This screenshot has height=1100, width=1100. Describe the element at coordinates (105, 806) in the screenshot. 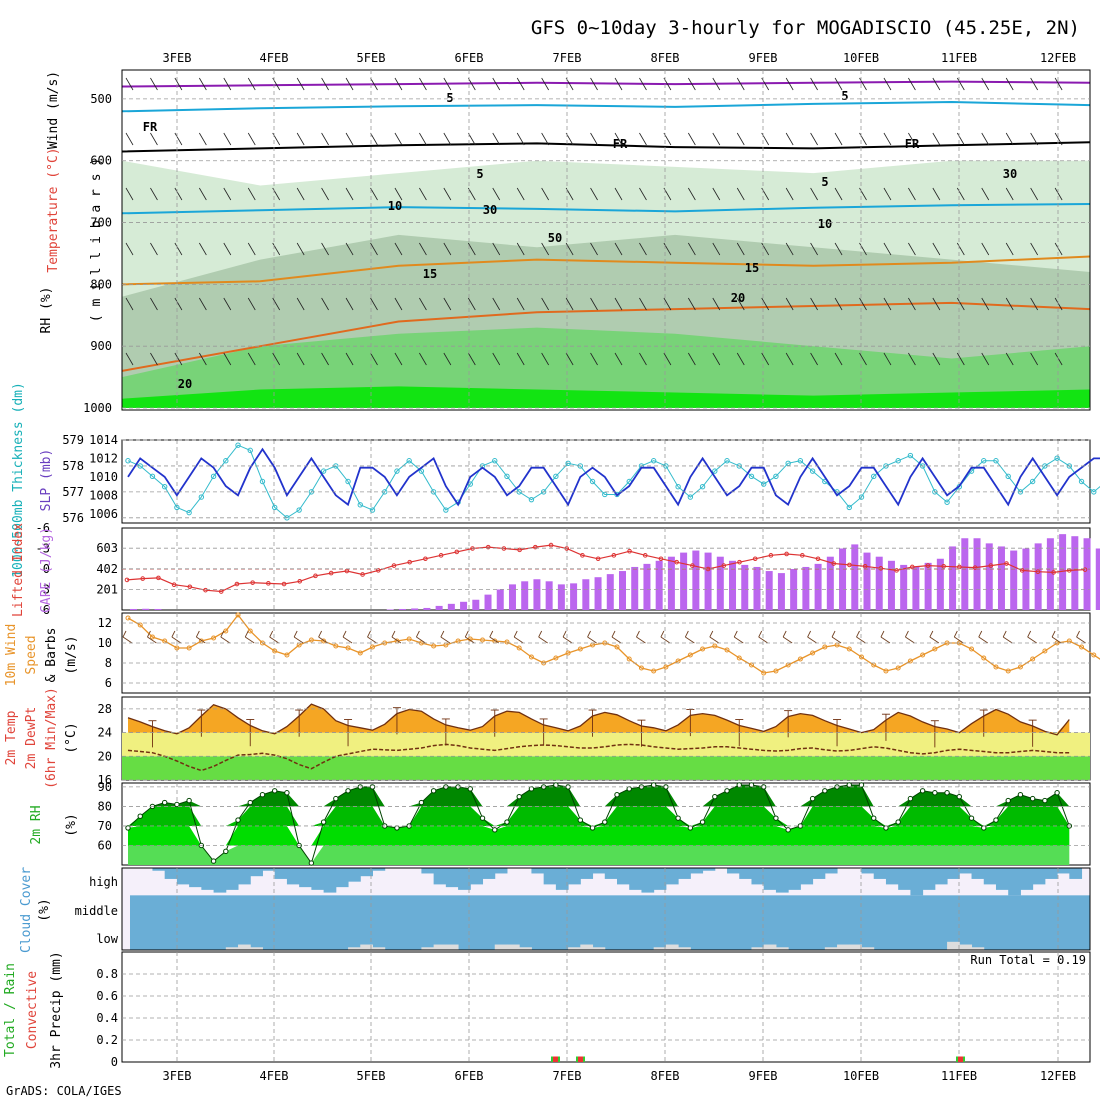

I see `rh2m-tick: 80` at that location.